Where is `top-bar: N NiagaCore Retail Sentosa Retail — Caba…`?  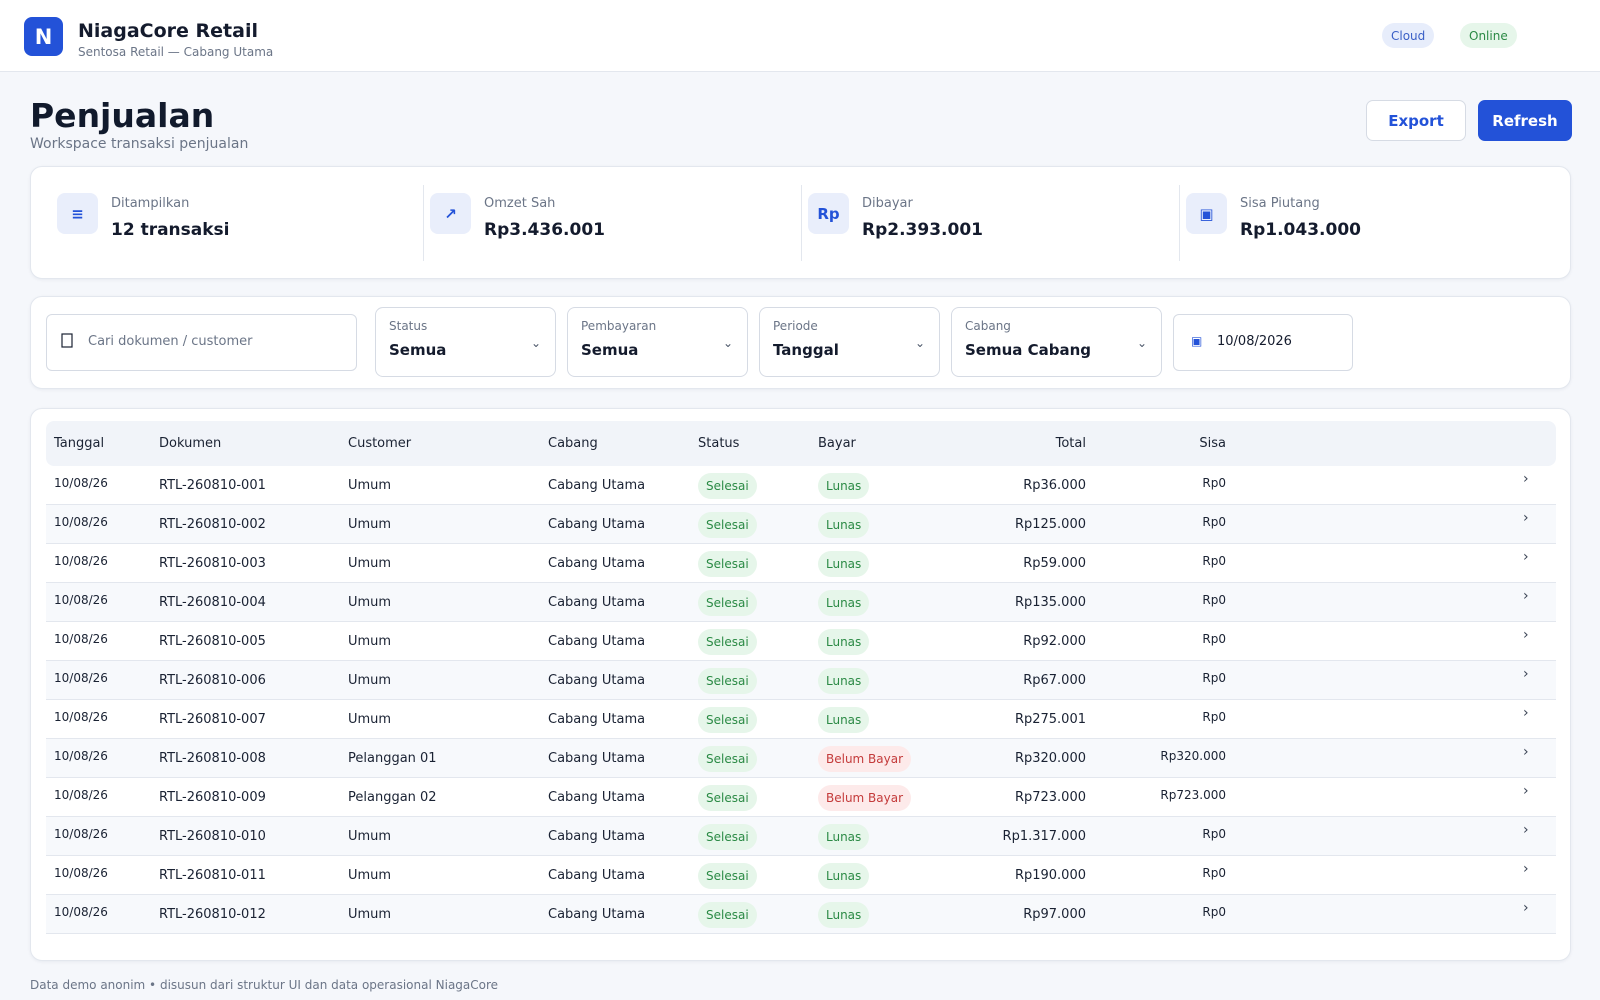 top-bar: N NiagaCore Retail Sentosa Retail — Caba… is located at coordinates (800, 36).